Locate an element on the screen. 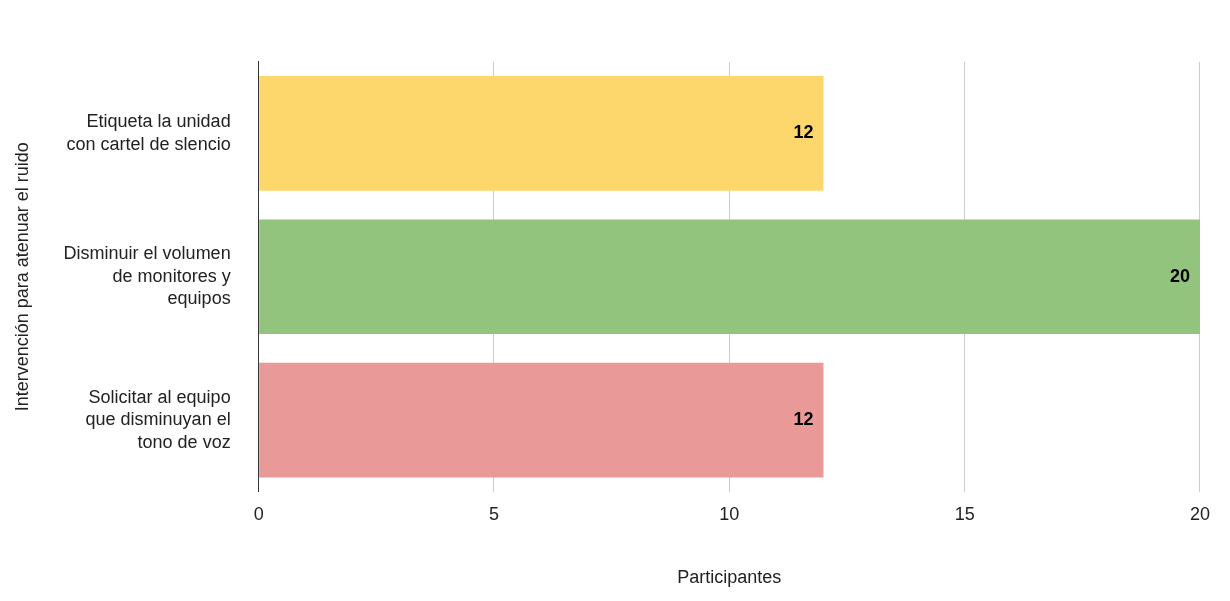 This screenshot has width=1230, height=601. x-axis-title: Participantes is located at coordinates (729, 577).